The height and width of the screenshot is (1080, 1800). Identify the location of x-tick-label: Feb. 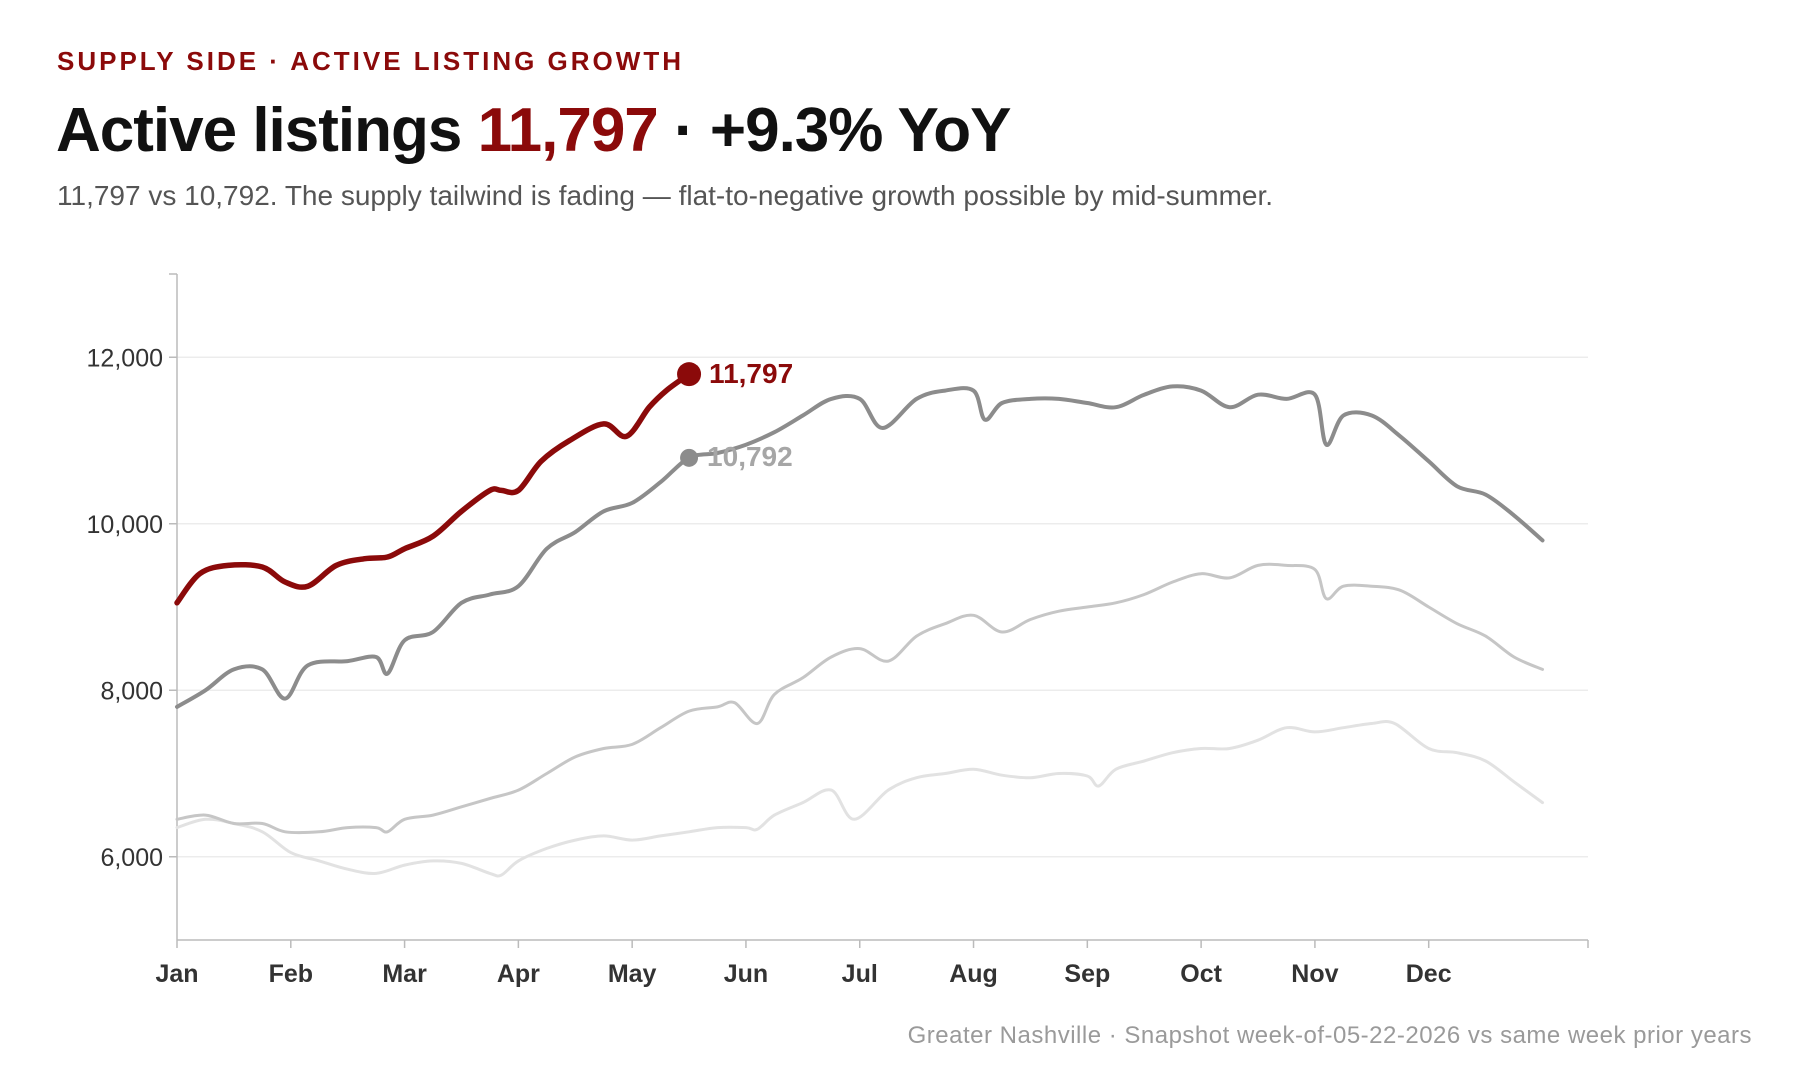
(291, 974).